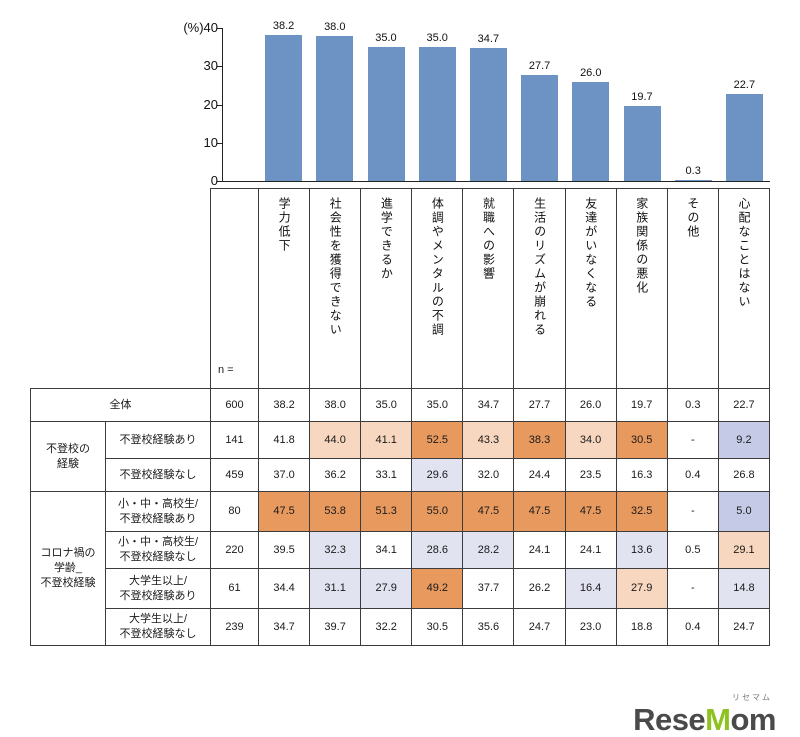  What do you see at coordinates (753, 719) in the screenshot?
I see `logo-part2: om` at bounding box center [753, 719].